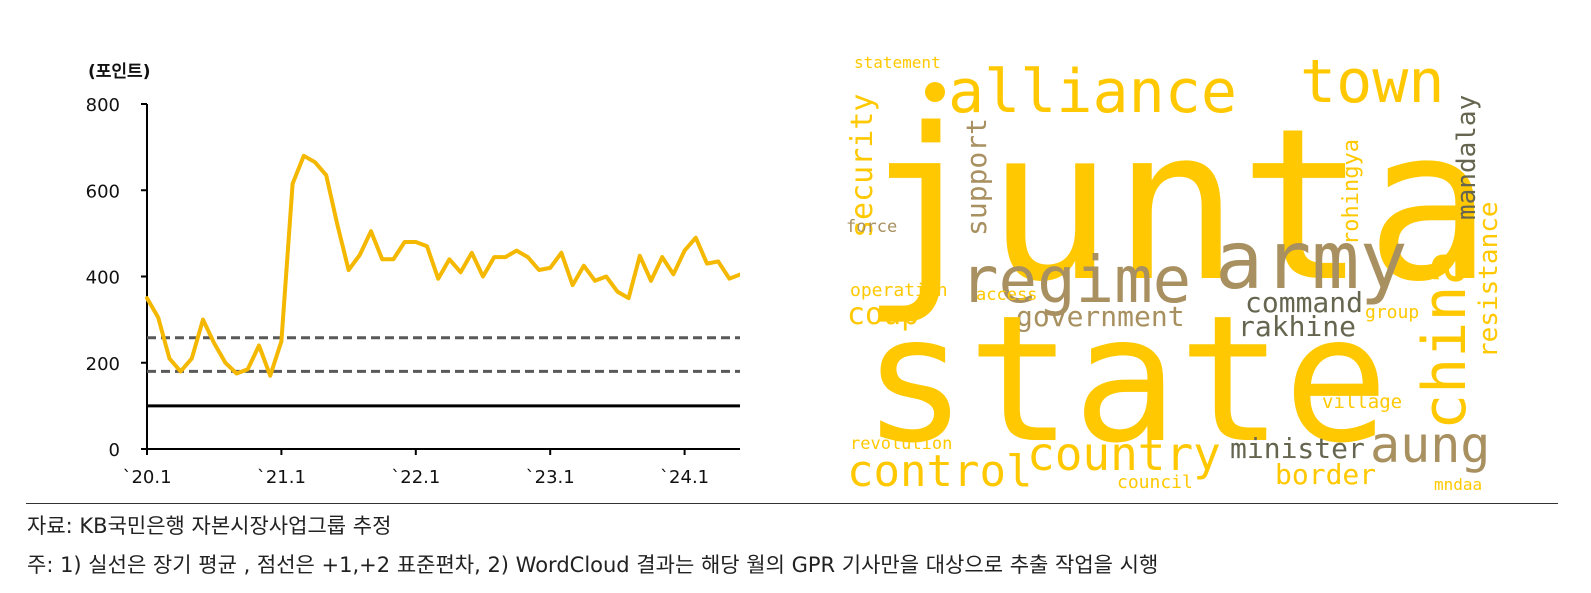  What do you see at coordinates (1489, 279) in the screenshot?
I see `word-resistance: resistance` at bounding box center [1489, 279].